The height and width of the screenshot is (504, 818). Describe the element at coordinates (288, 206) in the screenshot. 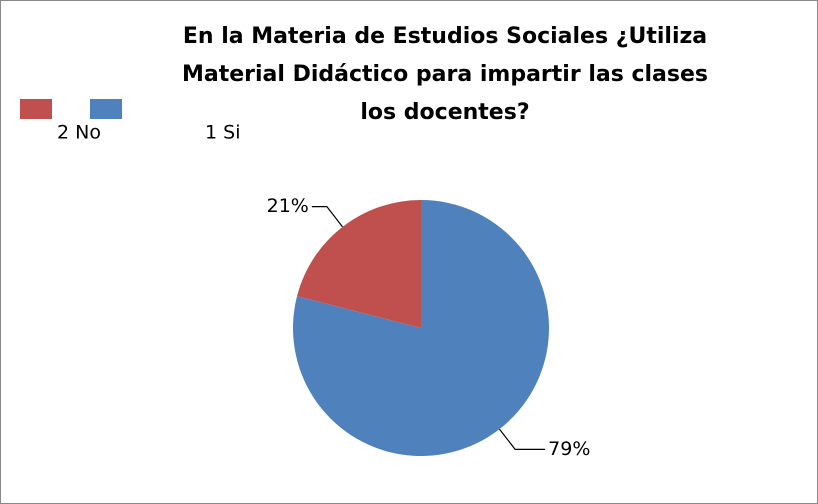

I see `data-label: 21%` at that location.